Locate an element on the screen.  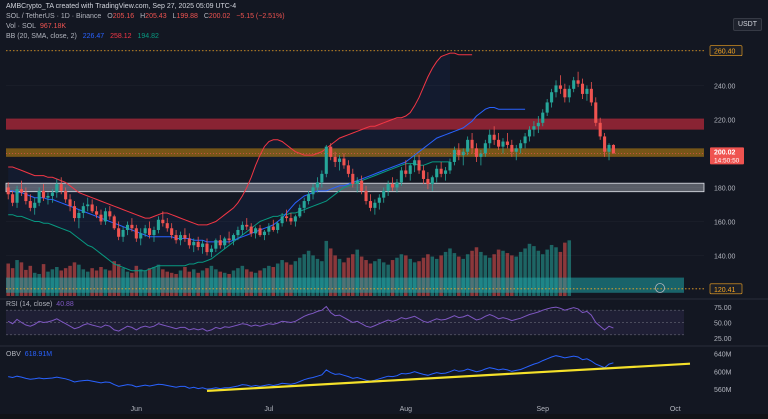
symbol-name: SOL / TetherUS · 1D · Binance is located at coordinates (54, 16).